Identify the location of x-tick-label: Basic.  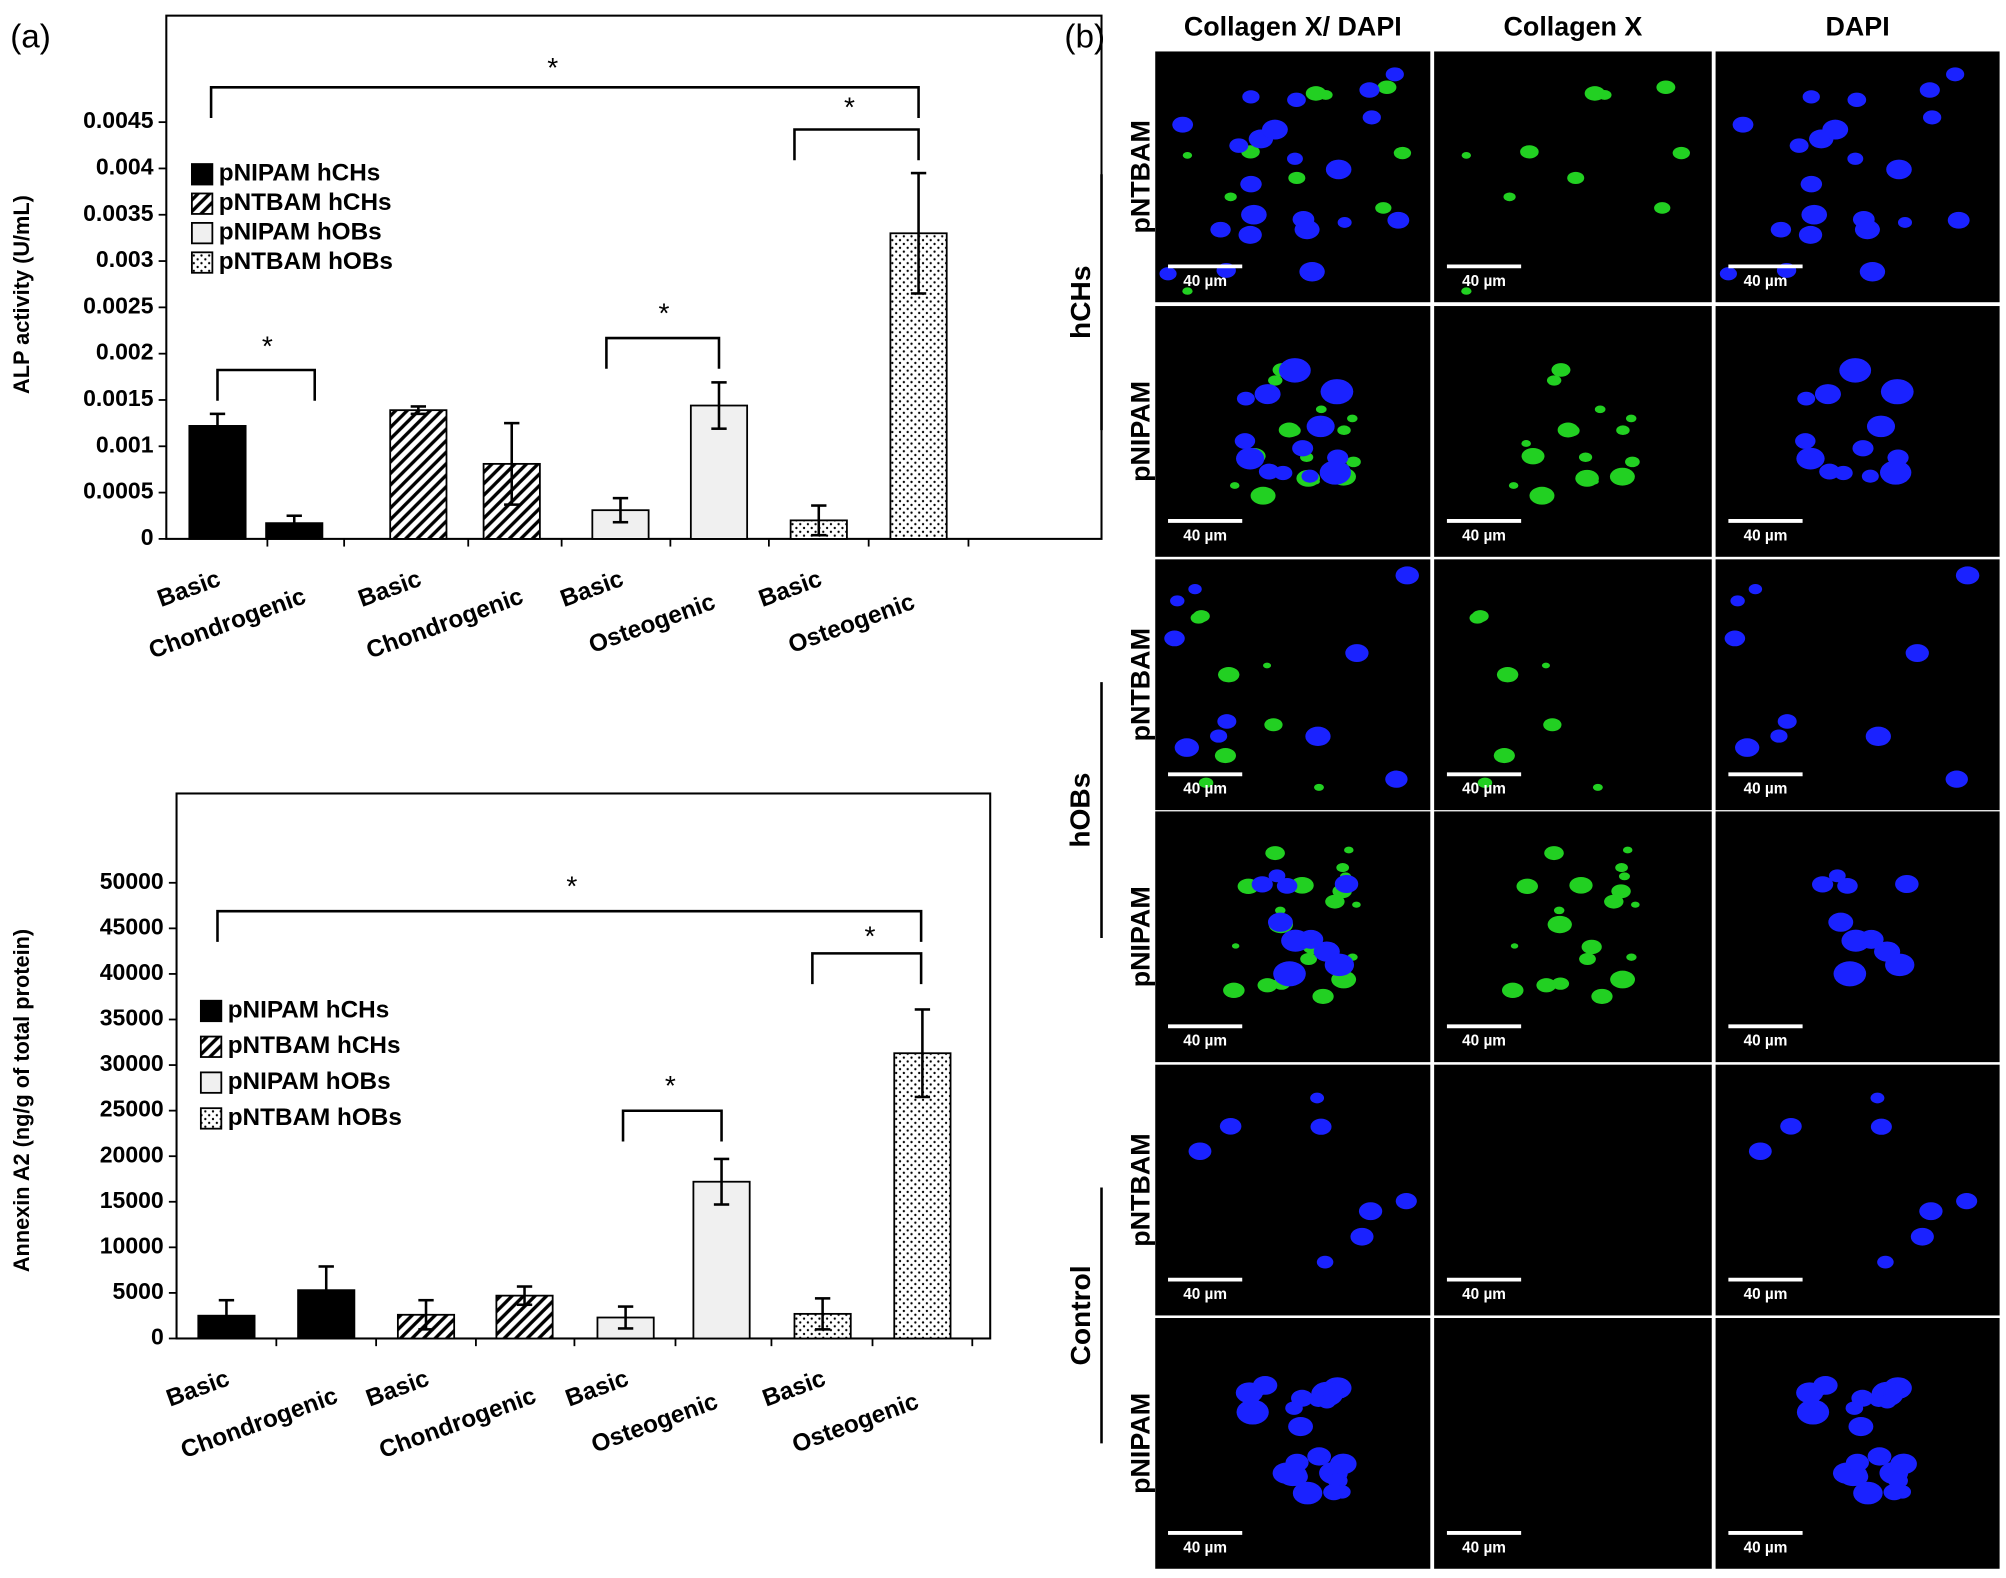
(790, 589).